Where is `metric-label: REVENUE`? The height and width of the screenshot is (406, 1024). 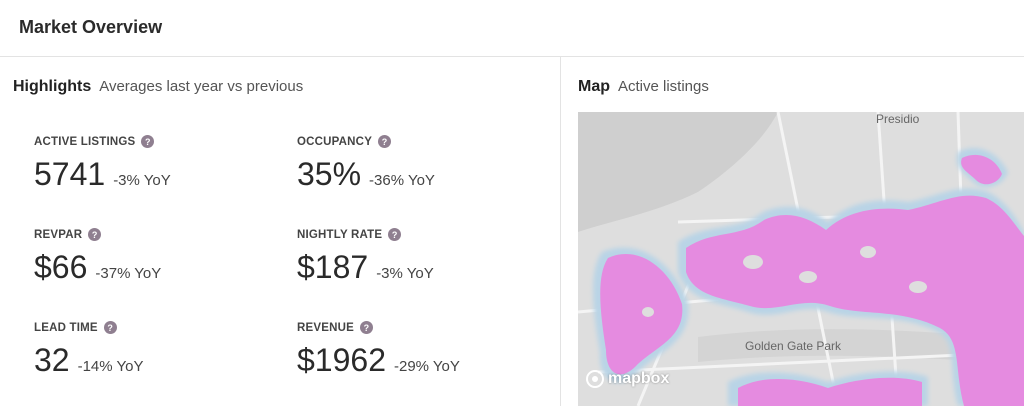
metric-label: REVENUE is located at coordinates (325, 327).